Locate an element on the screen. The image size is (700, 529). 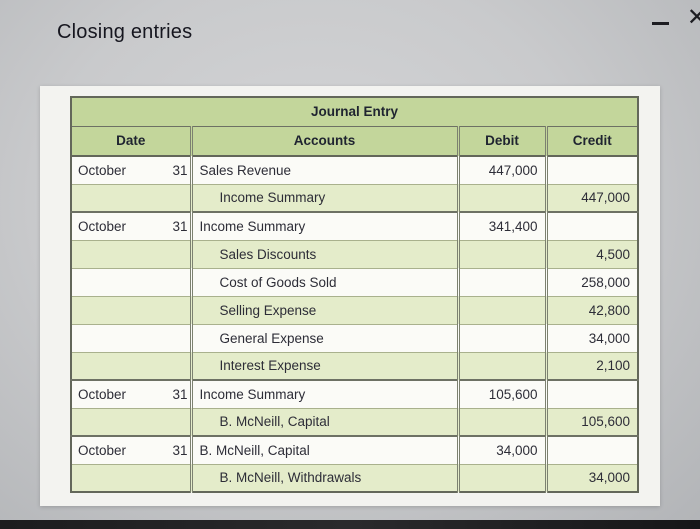
account-cell: B. McNeill, Withdrawals is located at coordinates (323, 477).